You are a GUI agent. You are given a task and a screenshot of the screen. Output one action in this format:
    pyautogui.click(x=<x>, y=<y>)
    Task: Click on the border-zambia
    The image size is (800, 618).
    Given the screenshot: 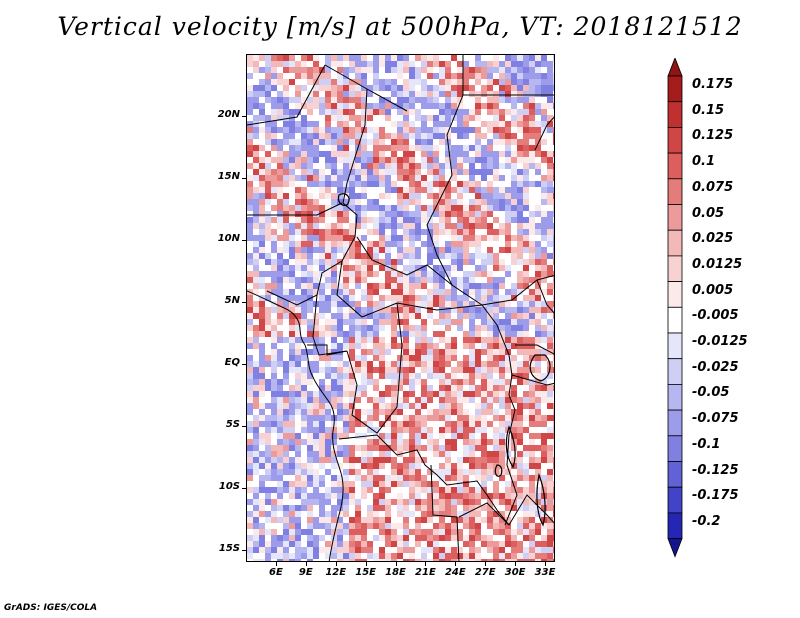 What is the action you would take?
    pyautogui.click(x=506, y=510)
    